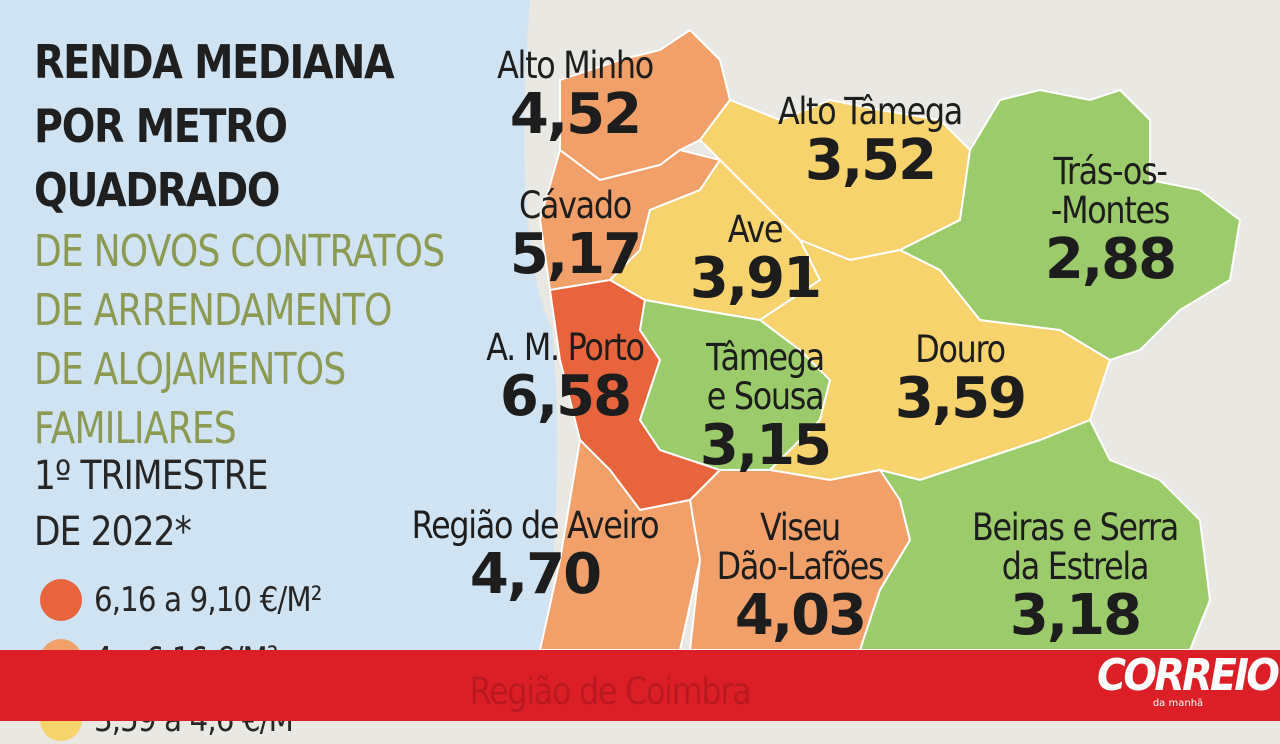 This screenshot has width=1280, height=744. I want to click on region-value: 3,18, so click(1075, 615).